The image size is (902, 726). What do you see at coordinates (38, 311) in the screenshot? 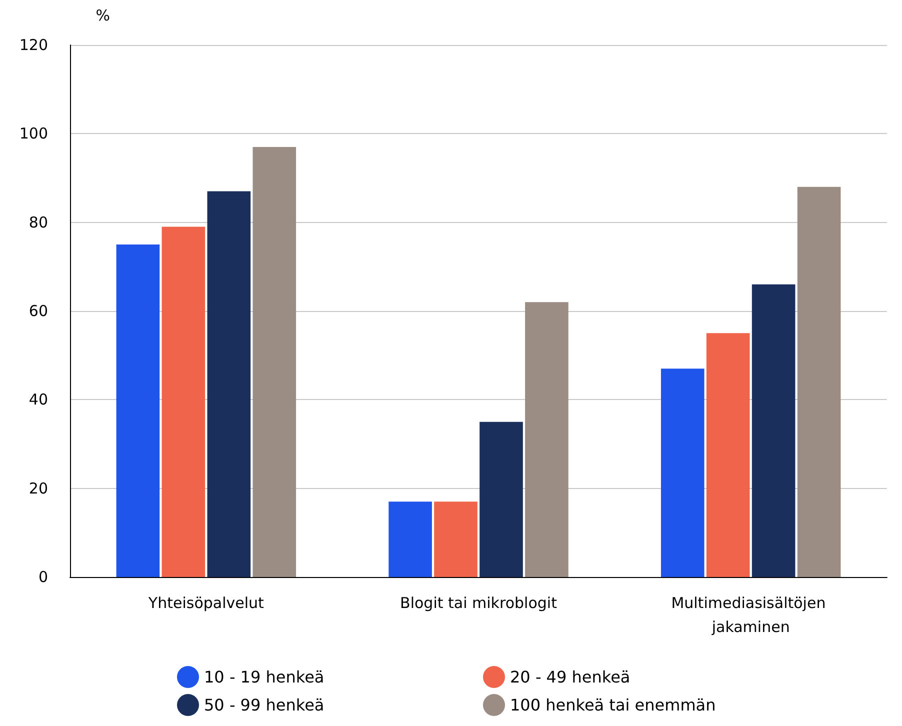
I see `y-tick-label: 60` at bounding box center [38, 311].